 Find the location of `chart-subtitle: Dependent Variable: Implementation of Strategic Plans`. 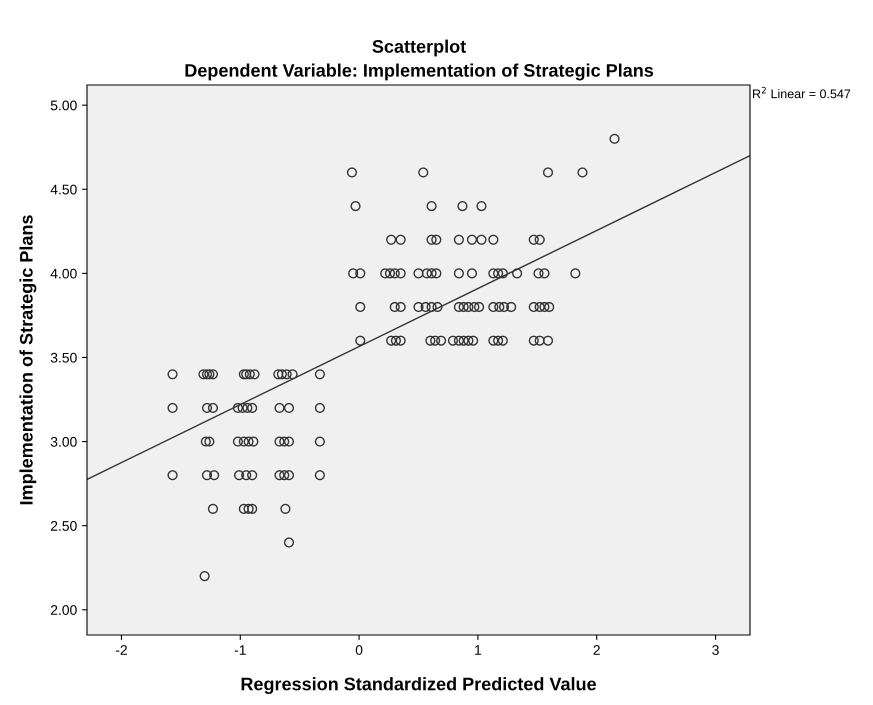

chart-subtitle: Dependent Variable: Implementation of Strategic Plans is located at coordinates (419, 72).